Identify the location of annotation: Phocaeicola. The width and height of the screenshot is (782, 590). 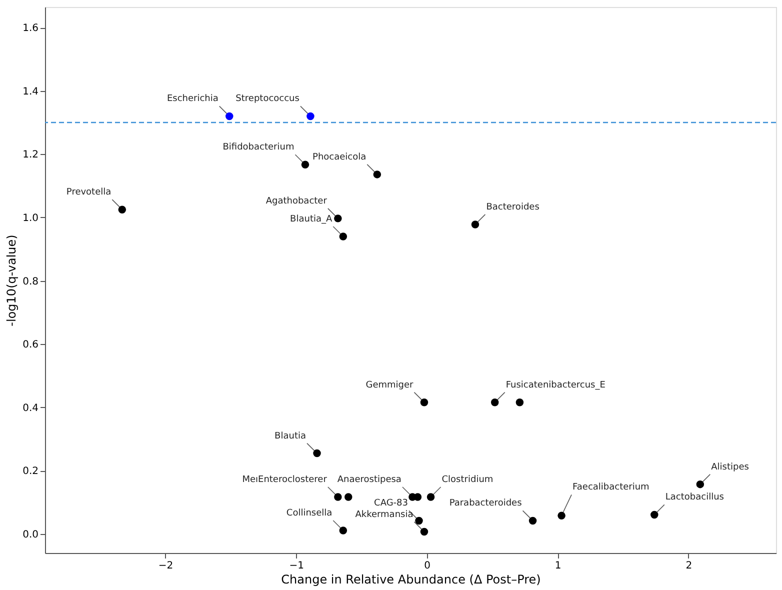
(339, 157).